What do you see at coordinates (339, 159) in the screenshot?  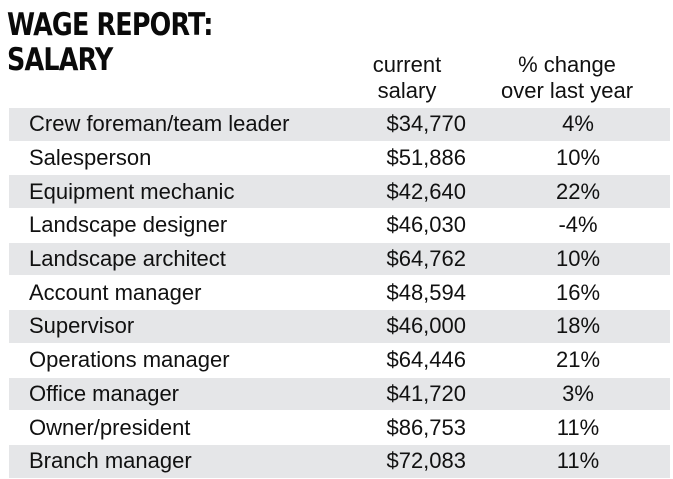 I see `table-row: Salesperson $51,886 10%` at bounding box center [339, 159].